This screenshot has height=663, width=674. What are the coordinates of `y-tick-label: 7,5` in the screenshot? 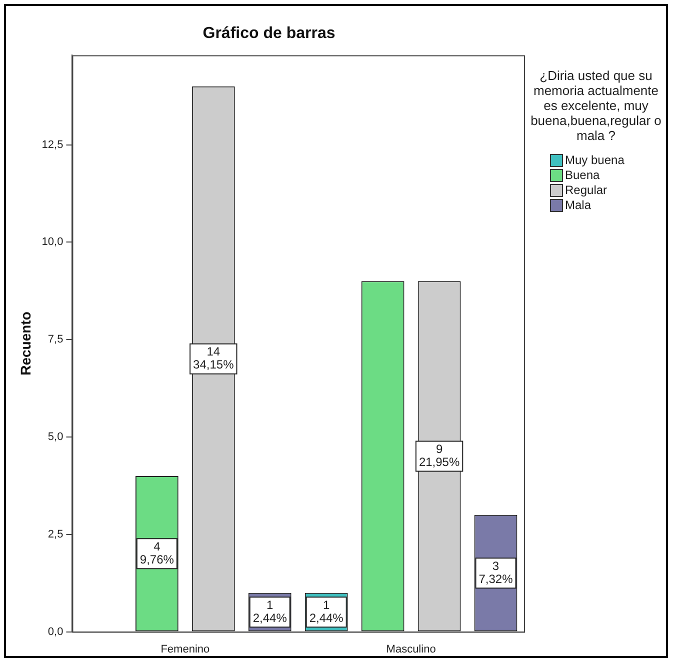 It's located at (56, 340).